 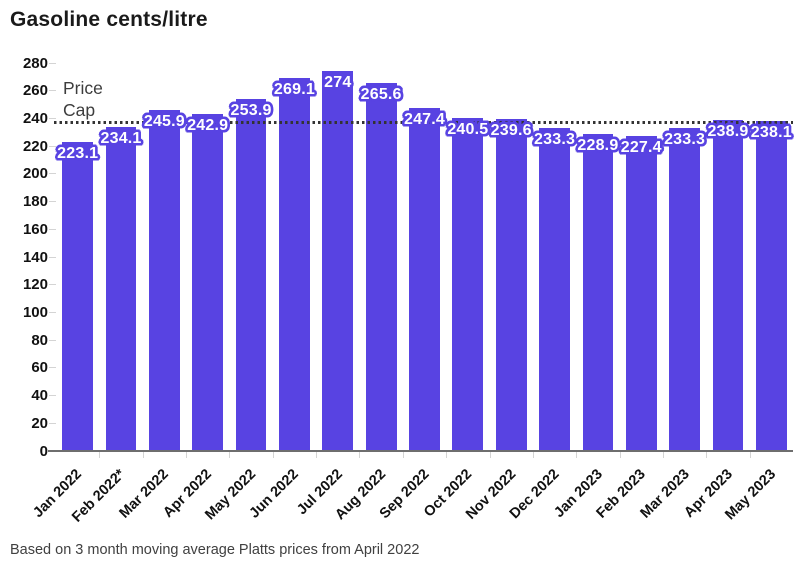 What do you see at coordinates (684, 289) in the screenshot?
I see `bar-mar-2023` at bounding box center [684, 289].